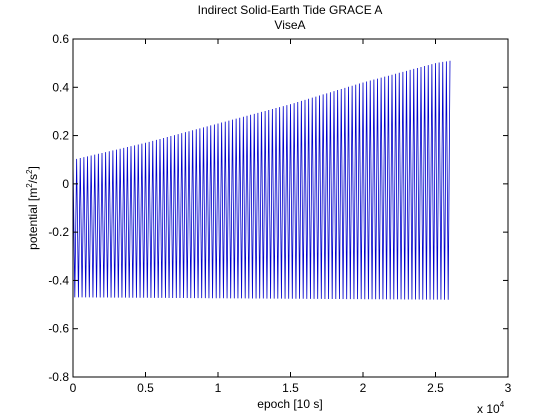 The width and height of the screenshot is (560, 420). What do you see at coordinates (289, 25) in the screenshot?
I see `chart-subtitle: ViseA` at bounding box center [289, 25].